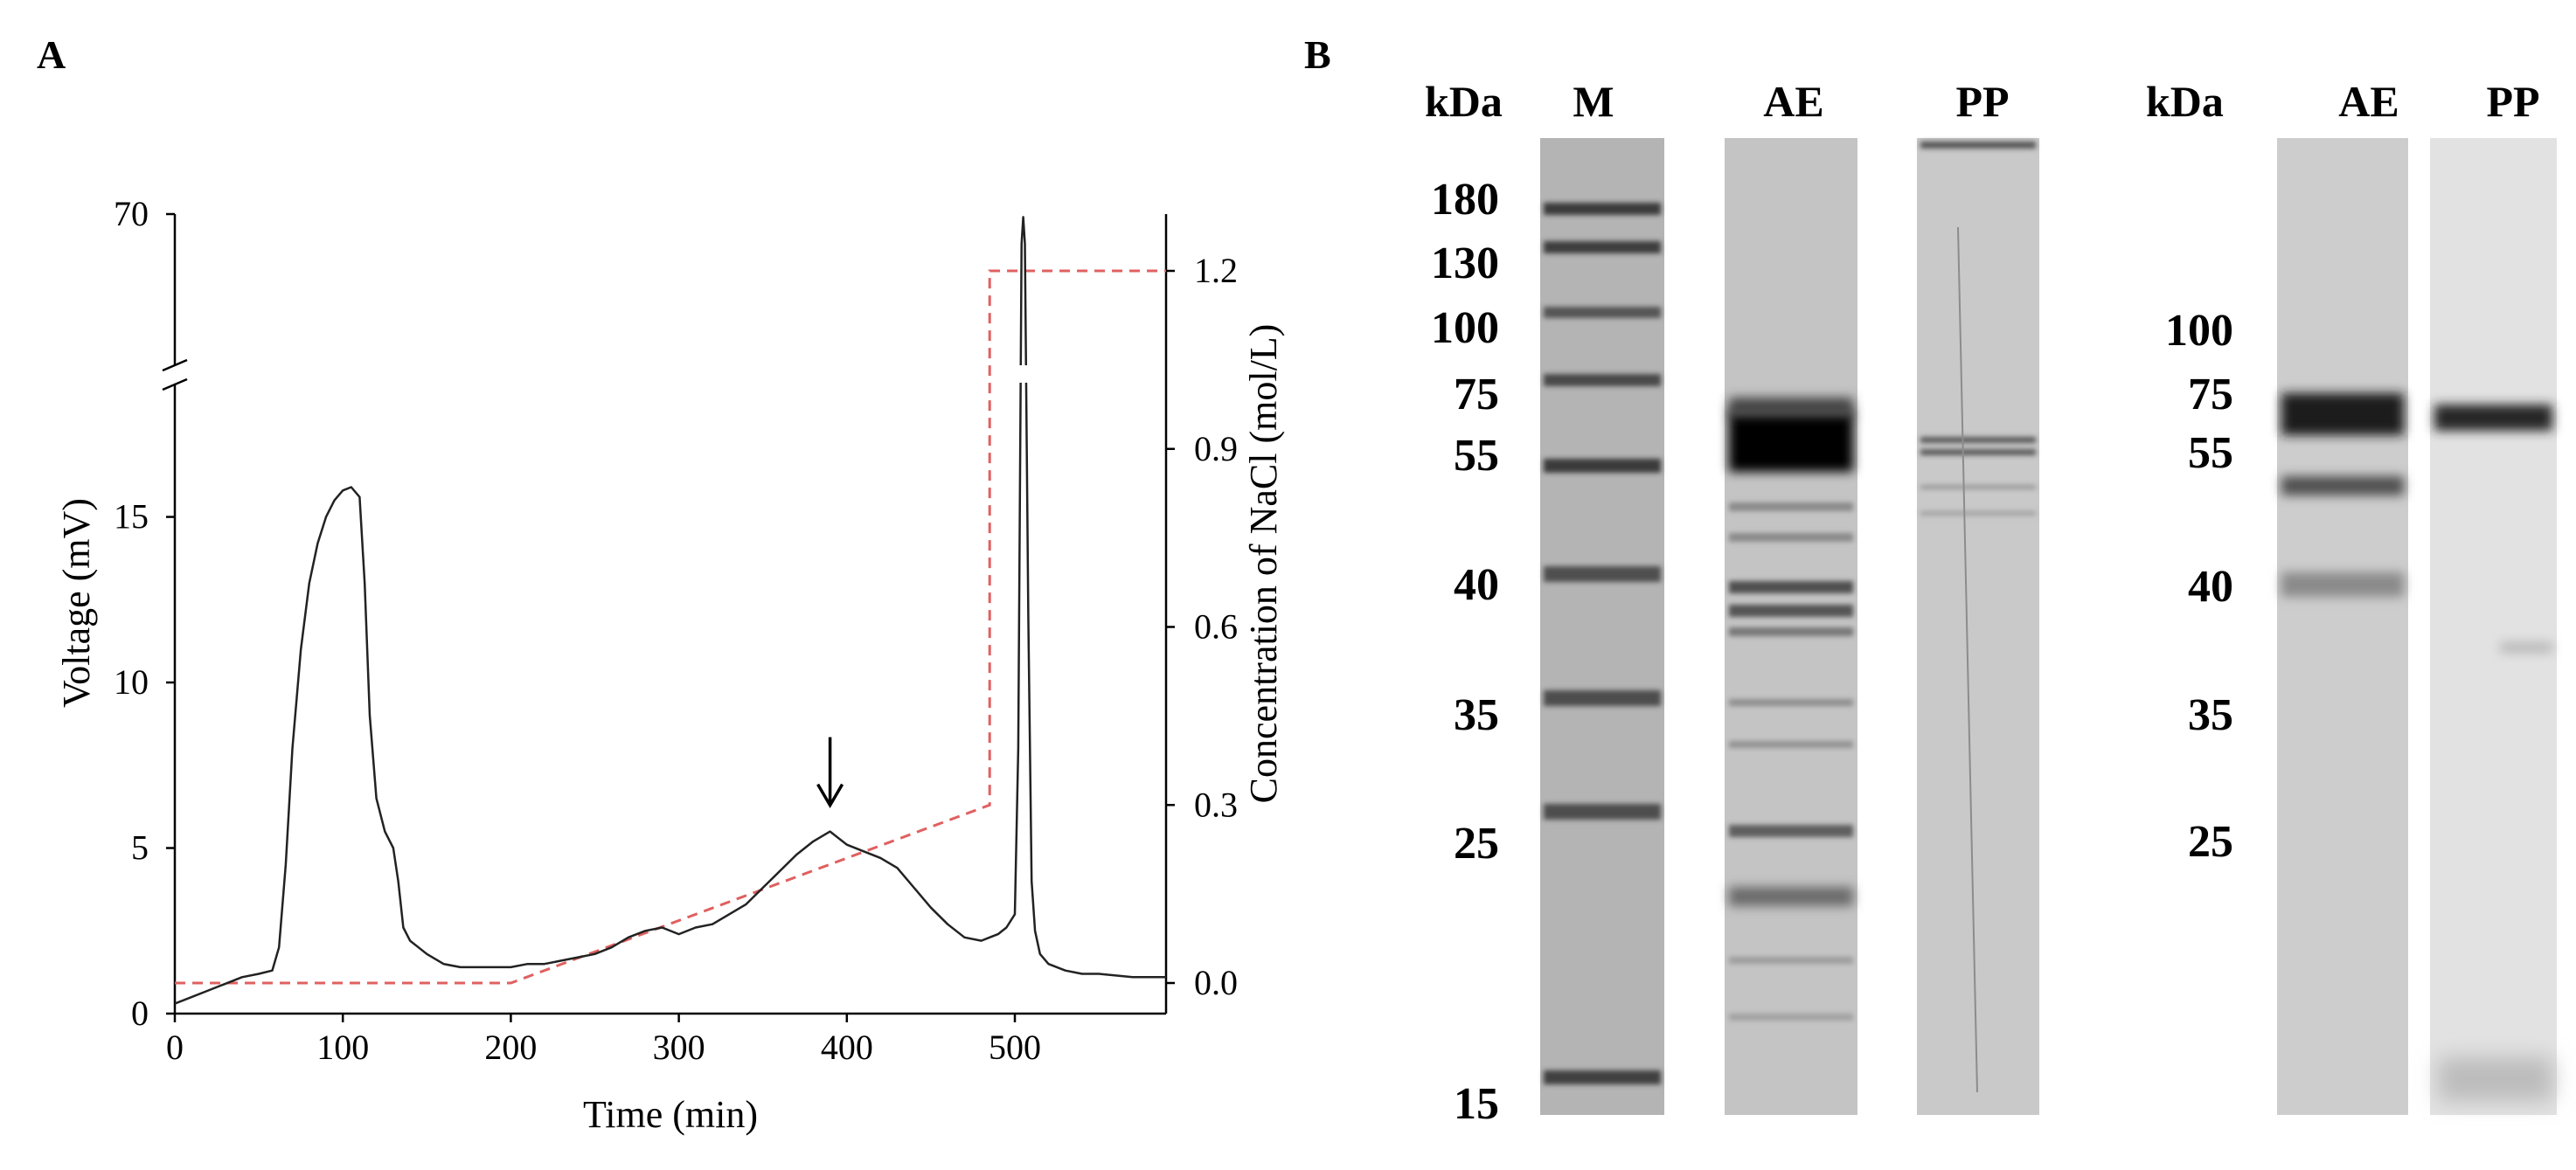 The width and height of the screenshot is (2576, 1170). Describe the element at coordinates (670, 1114) in the screenshot. I see `x-axis-title: Time (min)` at that location.